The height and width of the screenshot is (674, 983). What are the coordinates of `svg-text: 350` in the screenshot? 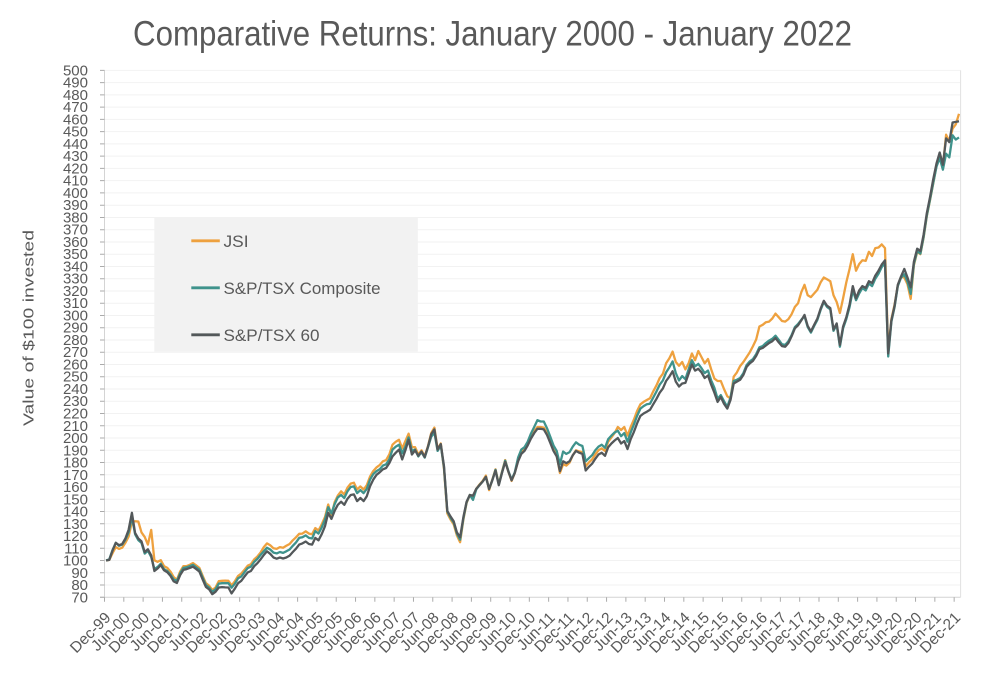 It's located at (75, 254).